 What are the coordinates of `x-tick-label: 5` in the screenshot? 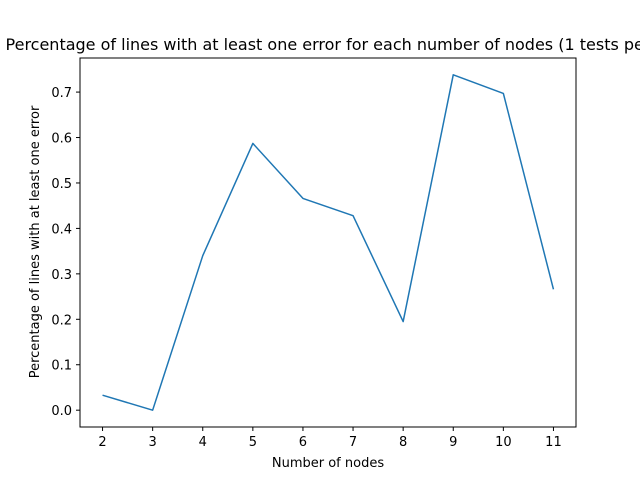 It's located at (253, 442).